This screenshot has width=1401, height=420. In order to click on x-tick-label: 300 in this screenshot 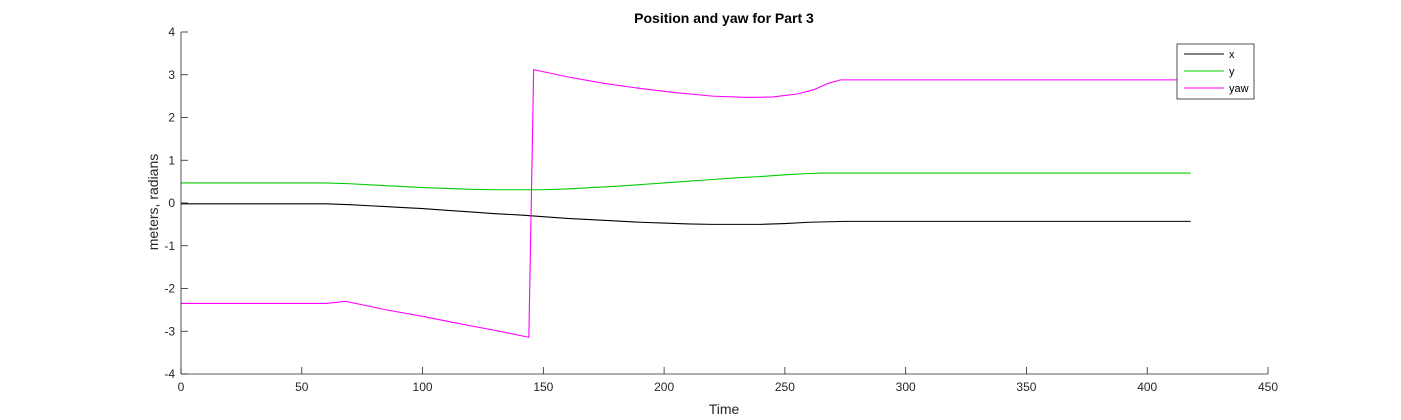, I will do `click(906, 387)`.